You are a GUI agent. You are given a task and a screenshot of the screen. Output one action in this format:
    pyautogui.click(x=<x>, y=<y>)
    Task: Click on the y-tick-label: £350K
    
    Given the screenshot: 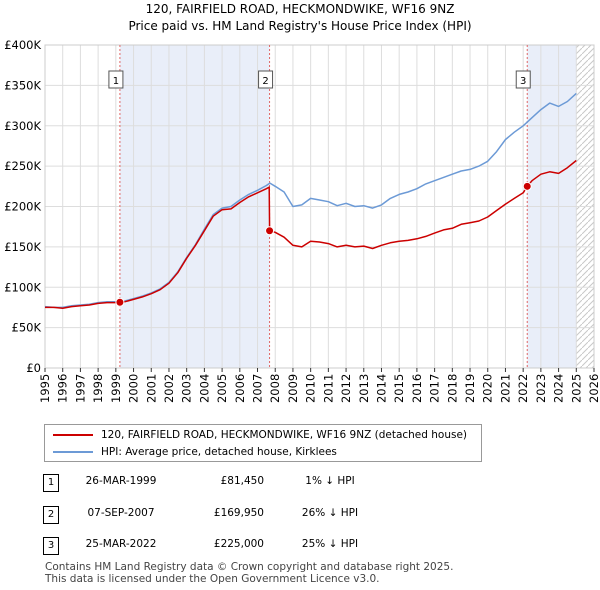 What is the action you would take?
    pyautogui.click(x=22, y=85)
    